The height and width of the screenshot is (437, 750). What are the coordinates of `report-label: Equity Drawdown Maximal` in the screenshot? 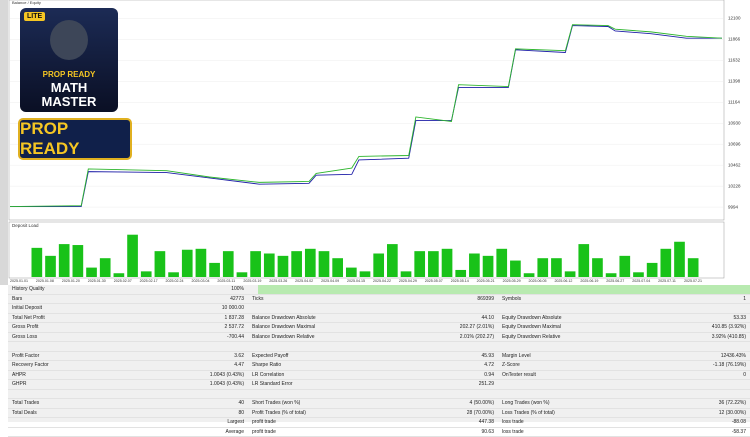 It's located at (531, 327).